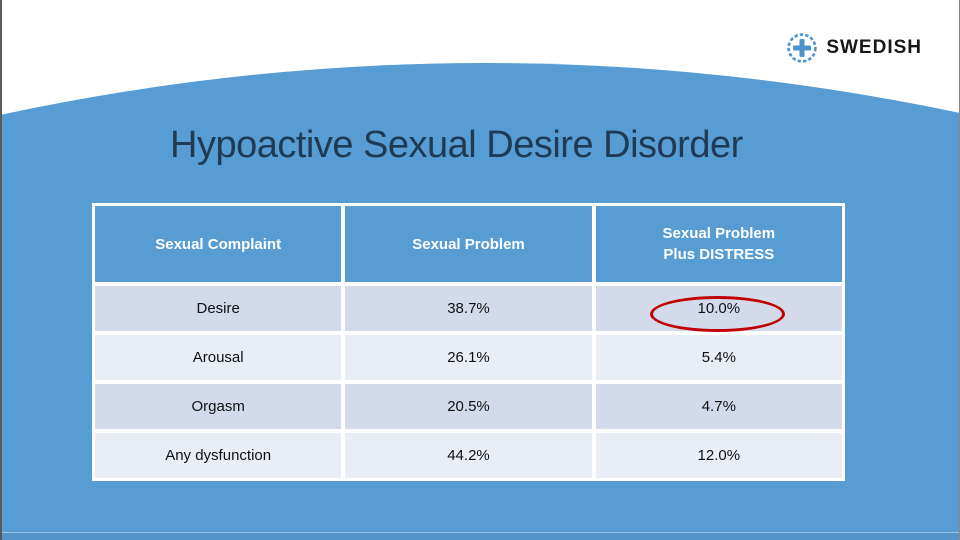 The height and width of the screenshot is (540, 960). I want to click on slide-edge-left, so click(1, 270).